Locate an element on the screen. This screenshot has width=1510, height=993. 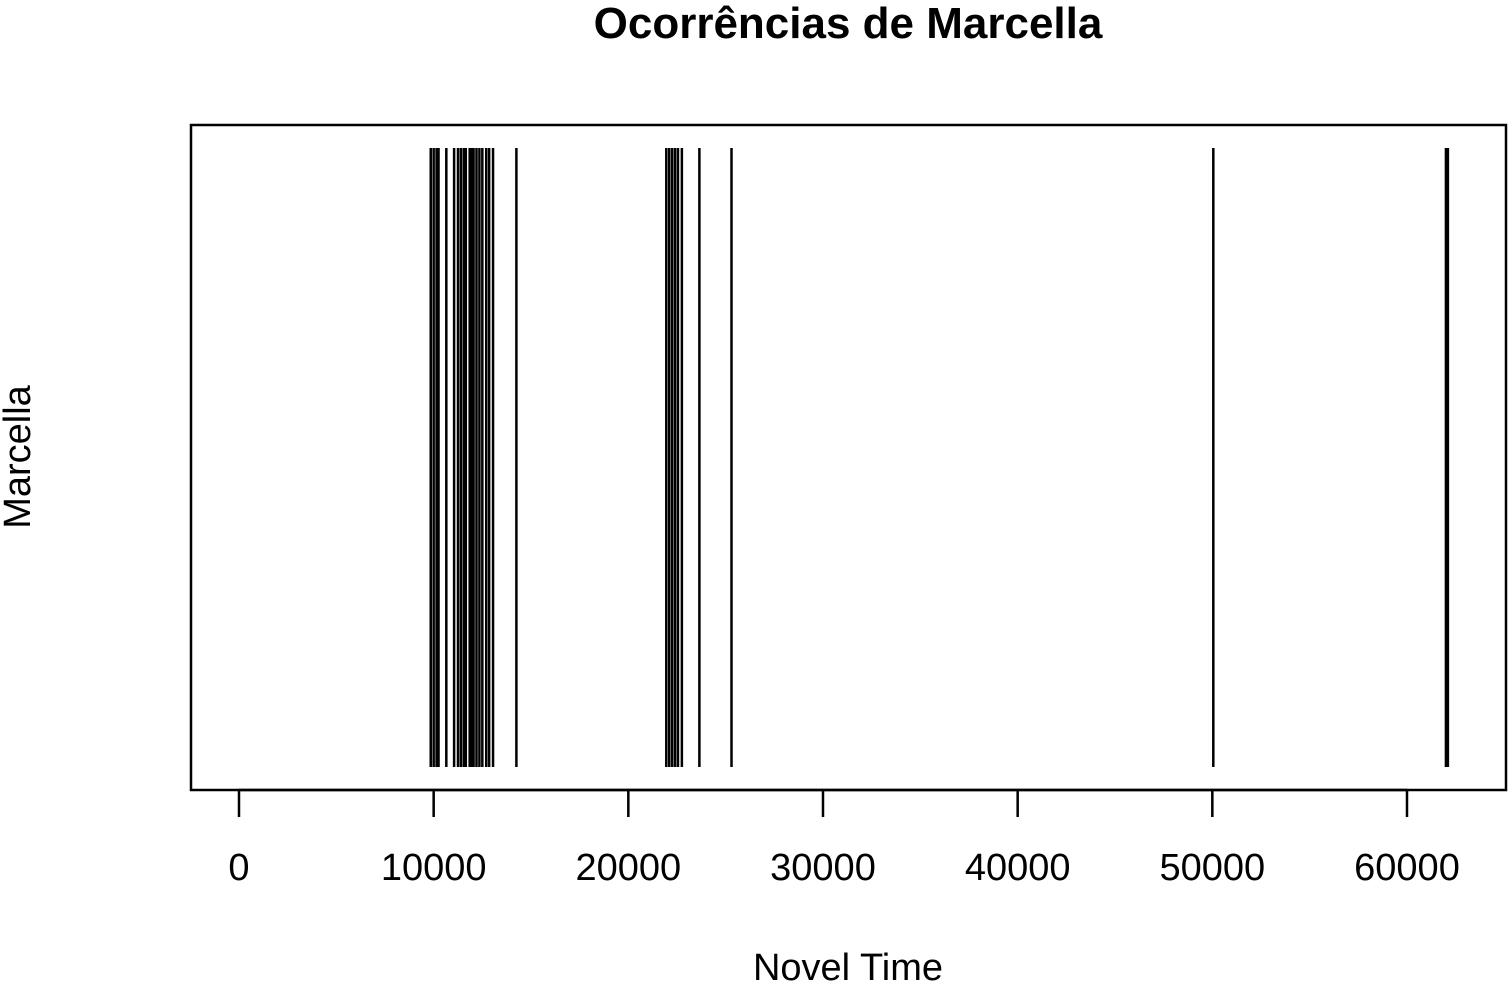
y-axis-label: Marcella is located at coordinates (19, 456).